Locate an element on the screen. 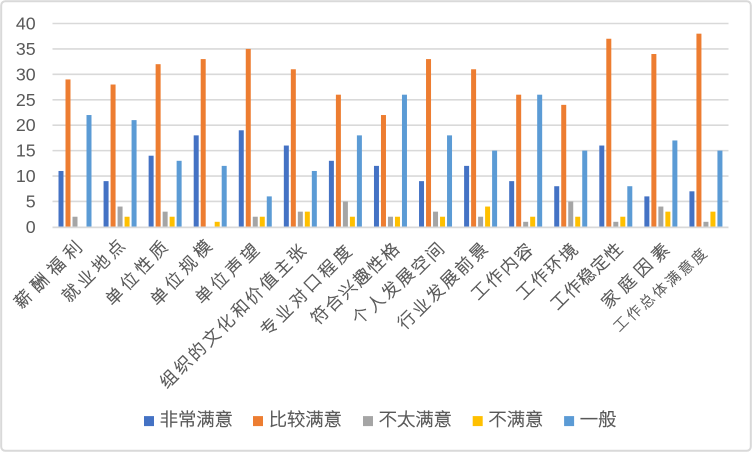 This screenshot has width=752, height=452. svg-text: 10 is located at coordinates (26, 176).